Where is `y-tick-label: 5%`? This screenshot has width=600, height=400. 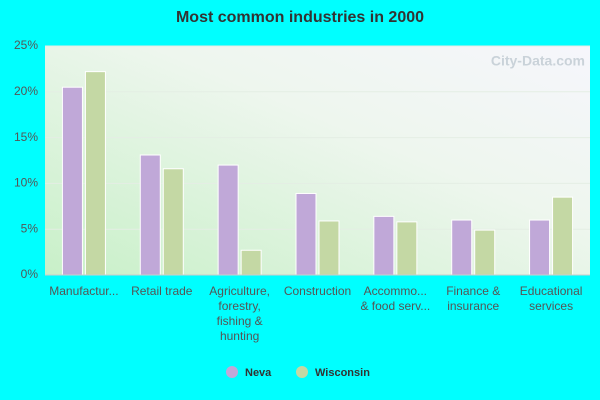 y-tick-label: 5% is located at coordinates (30, 228).